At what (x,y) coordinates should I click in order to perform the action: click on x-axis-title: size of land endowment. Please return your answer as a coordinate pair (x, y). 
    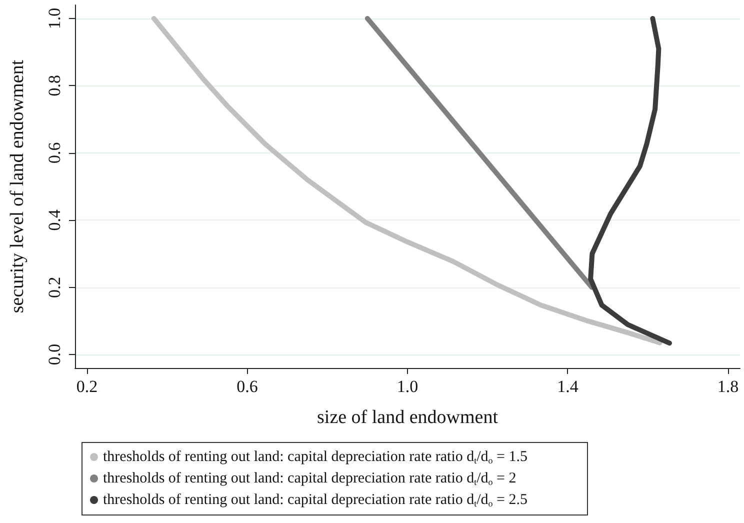
    Looking at the image, I should click on (408, 417).